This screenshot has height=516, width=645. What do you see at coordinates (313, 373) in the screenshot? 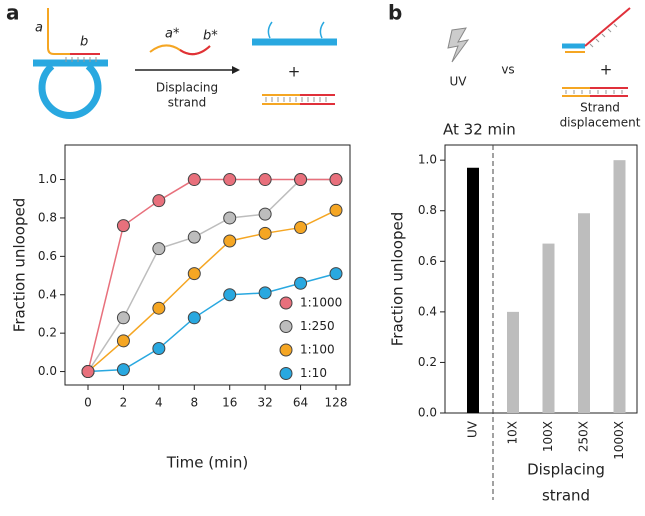
I see `legend-label: 1:10` at bounding box center [313, 373].